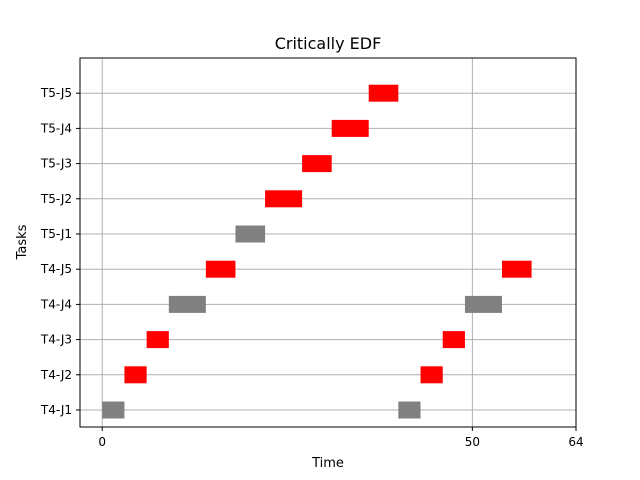  Describe the element at coordinates (56, 234) in the screenshot. I see `y-tick-label: T5-J1` at that location.